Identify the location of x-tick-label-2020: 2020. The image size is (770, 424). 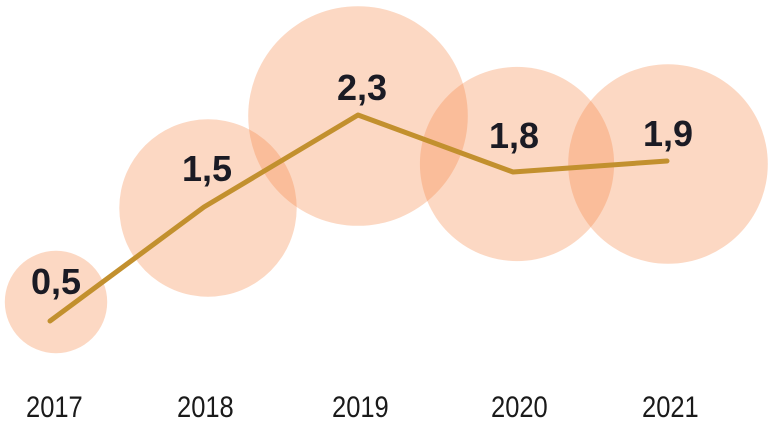
(519, 408).